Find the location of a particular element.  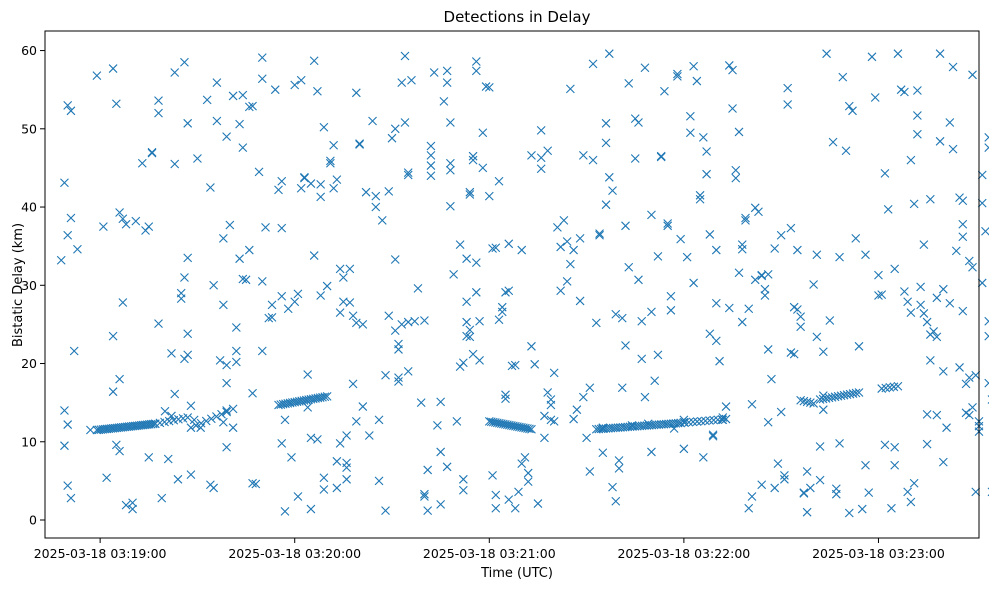

y-tick-label: 40 is located at coordinates (29, 207).